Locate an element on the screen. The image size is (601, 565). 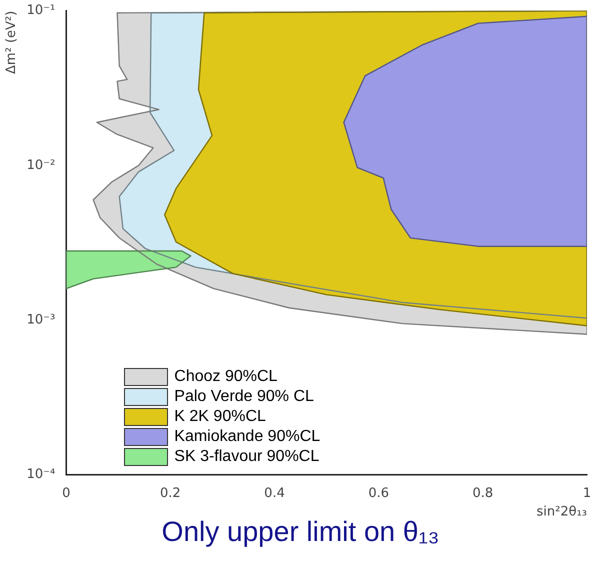
legend-label: Palo Verde 90% CL is located at coordinates (244, 397).